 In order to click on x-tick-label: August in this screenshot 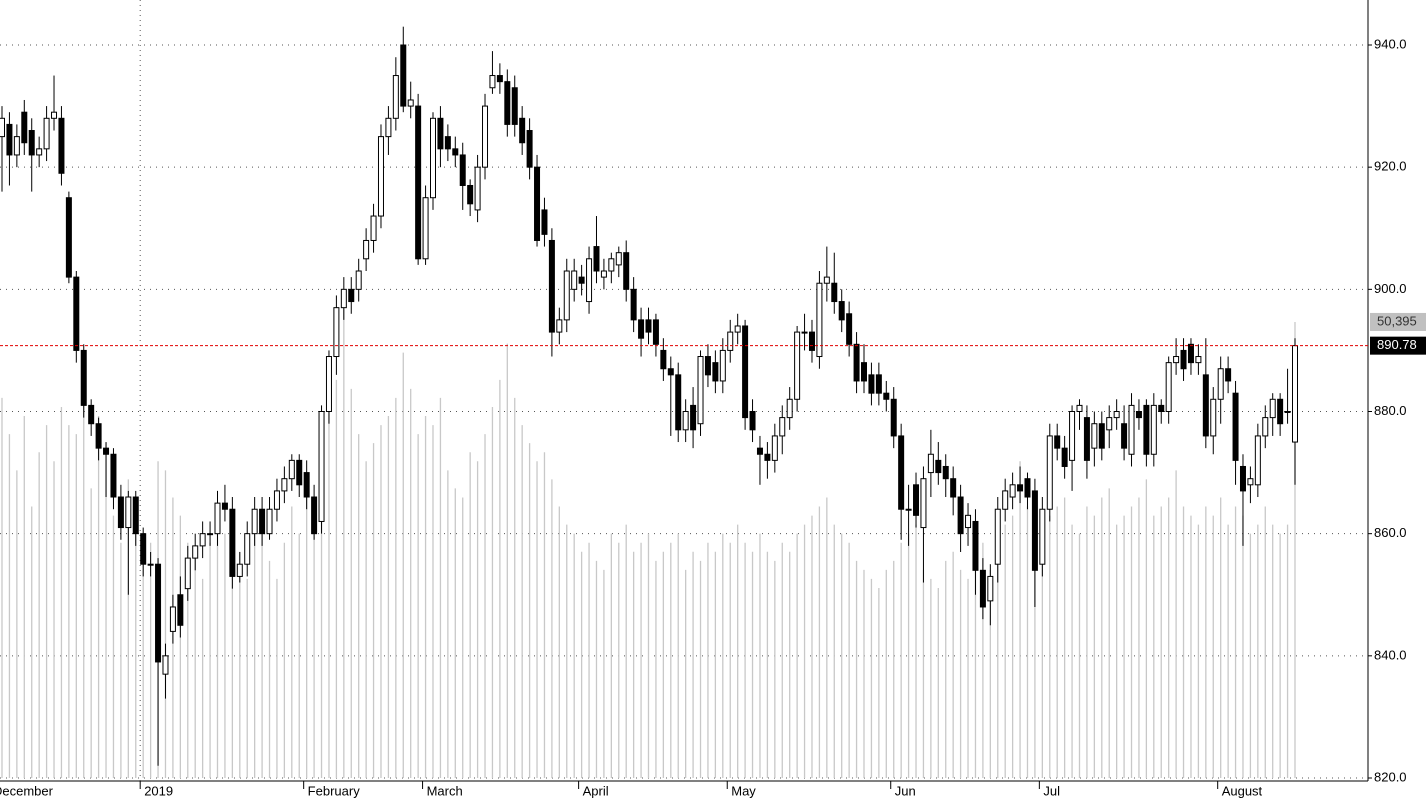, I will do `click(1242, 790)`.